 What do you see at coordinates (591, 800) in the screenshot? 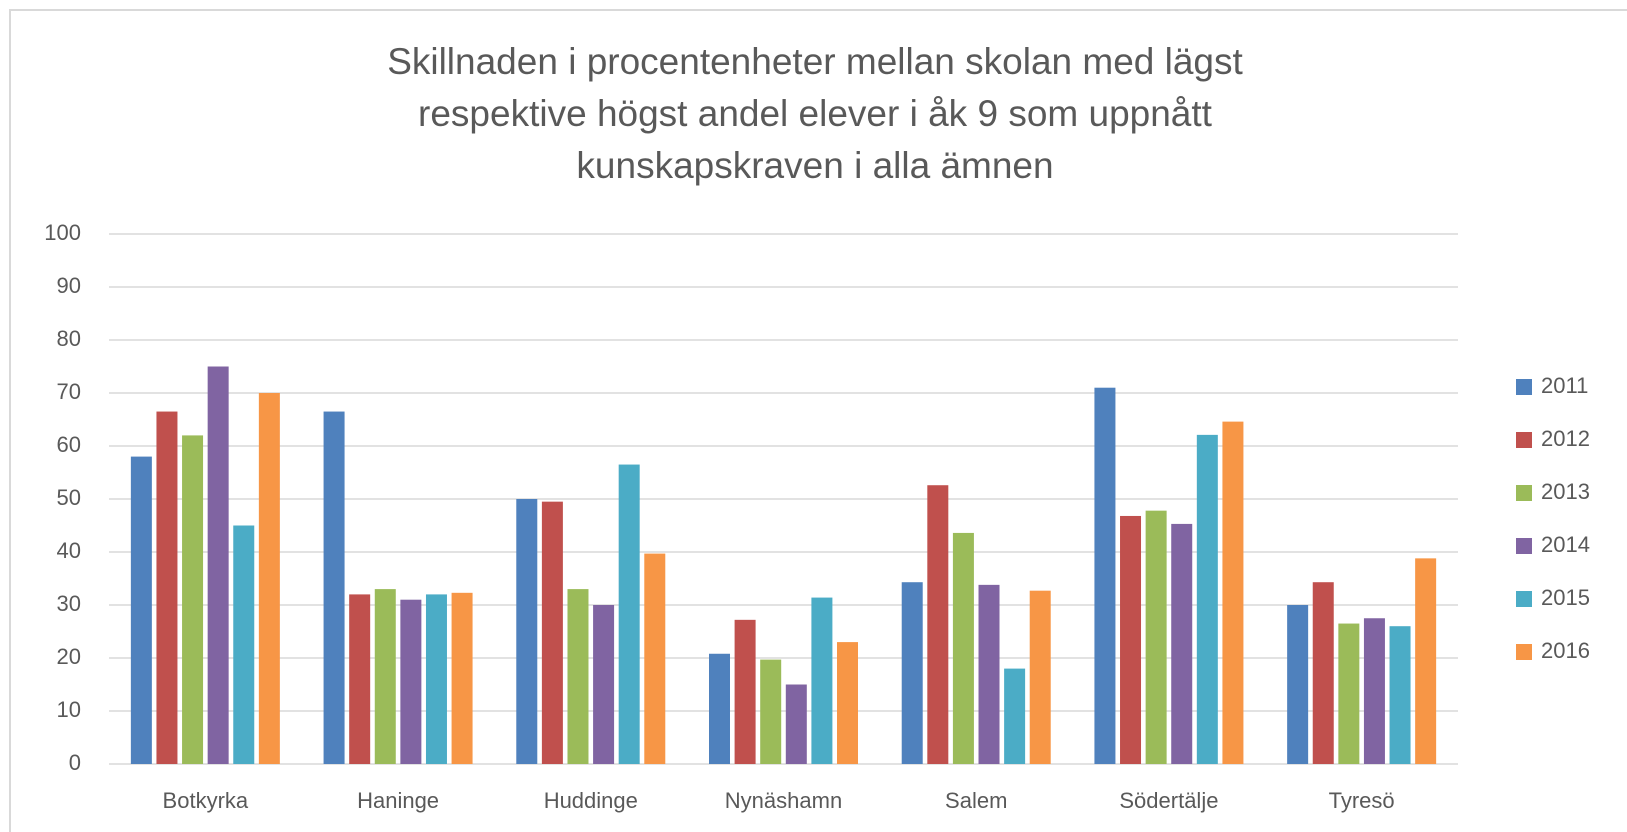
I see `x-tick-label: Huddinge` at bounding box center [591, 800].